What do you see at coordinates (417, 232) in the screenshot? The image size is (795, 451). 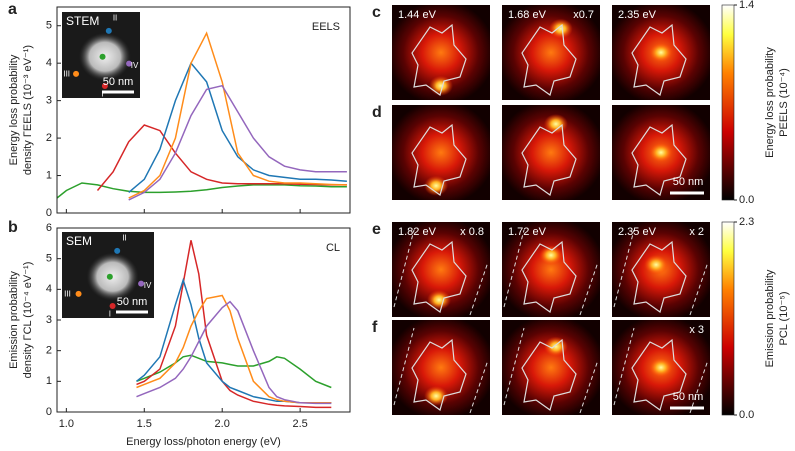 I see `energy-label: 1.82 eV` at bounding box center [417, 232].